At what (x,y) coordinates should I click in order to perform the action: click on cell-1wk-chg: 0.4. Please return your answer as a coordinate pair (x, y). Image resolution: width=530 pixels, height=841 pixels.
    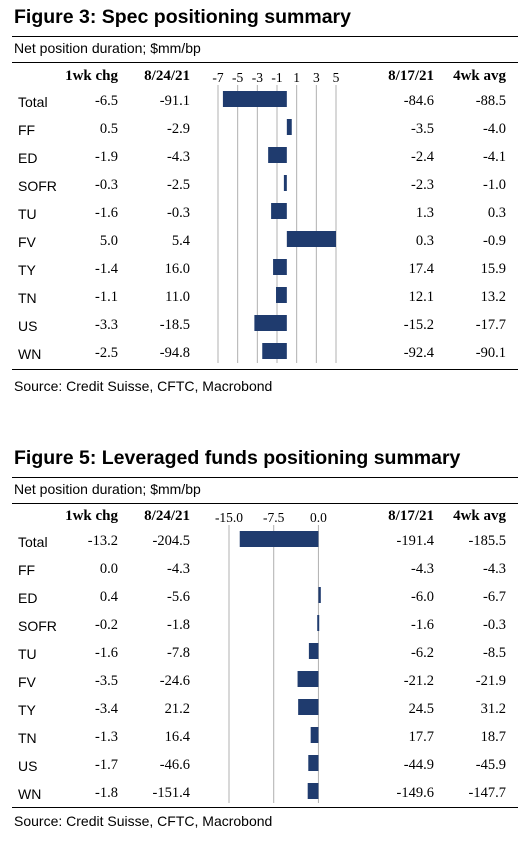
    Looking at the image, I should click on (108, 597).